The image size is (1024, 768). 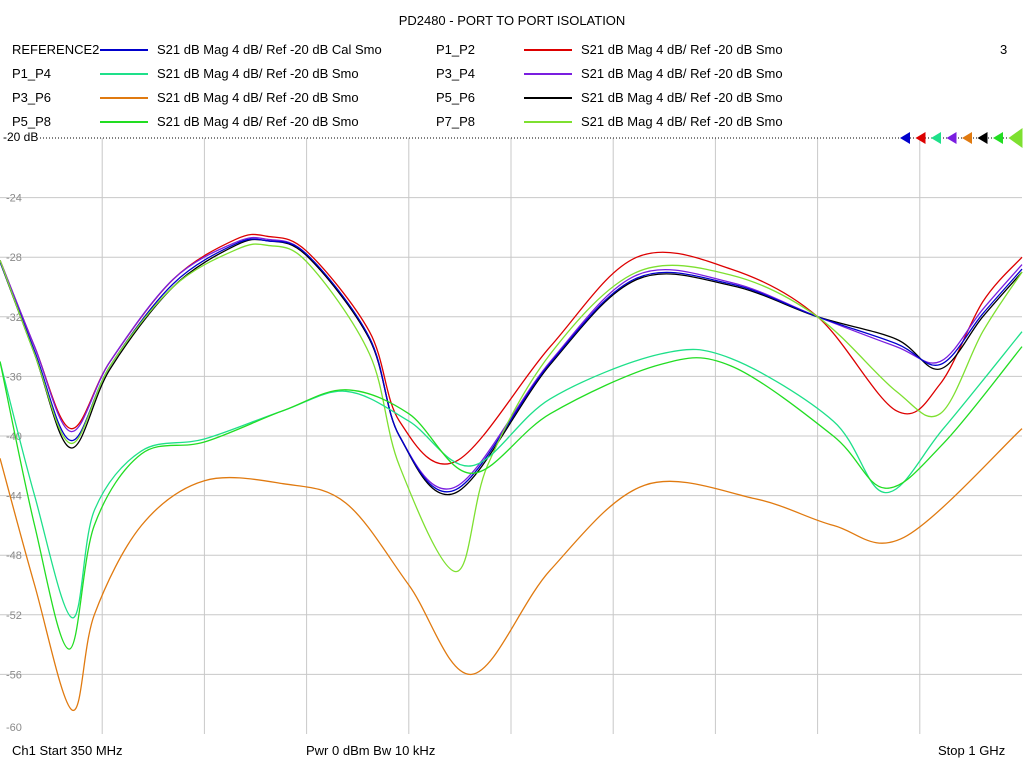 I want to click on legend-trace-name: P1_P2, so click(x=456, y=49).